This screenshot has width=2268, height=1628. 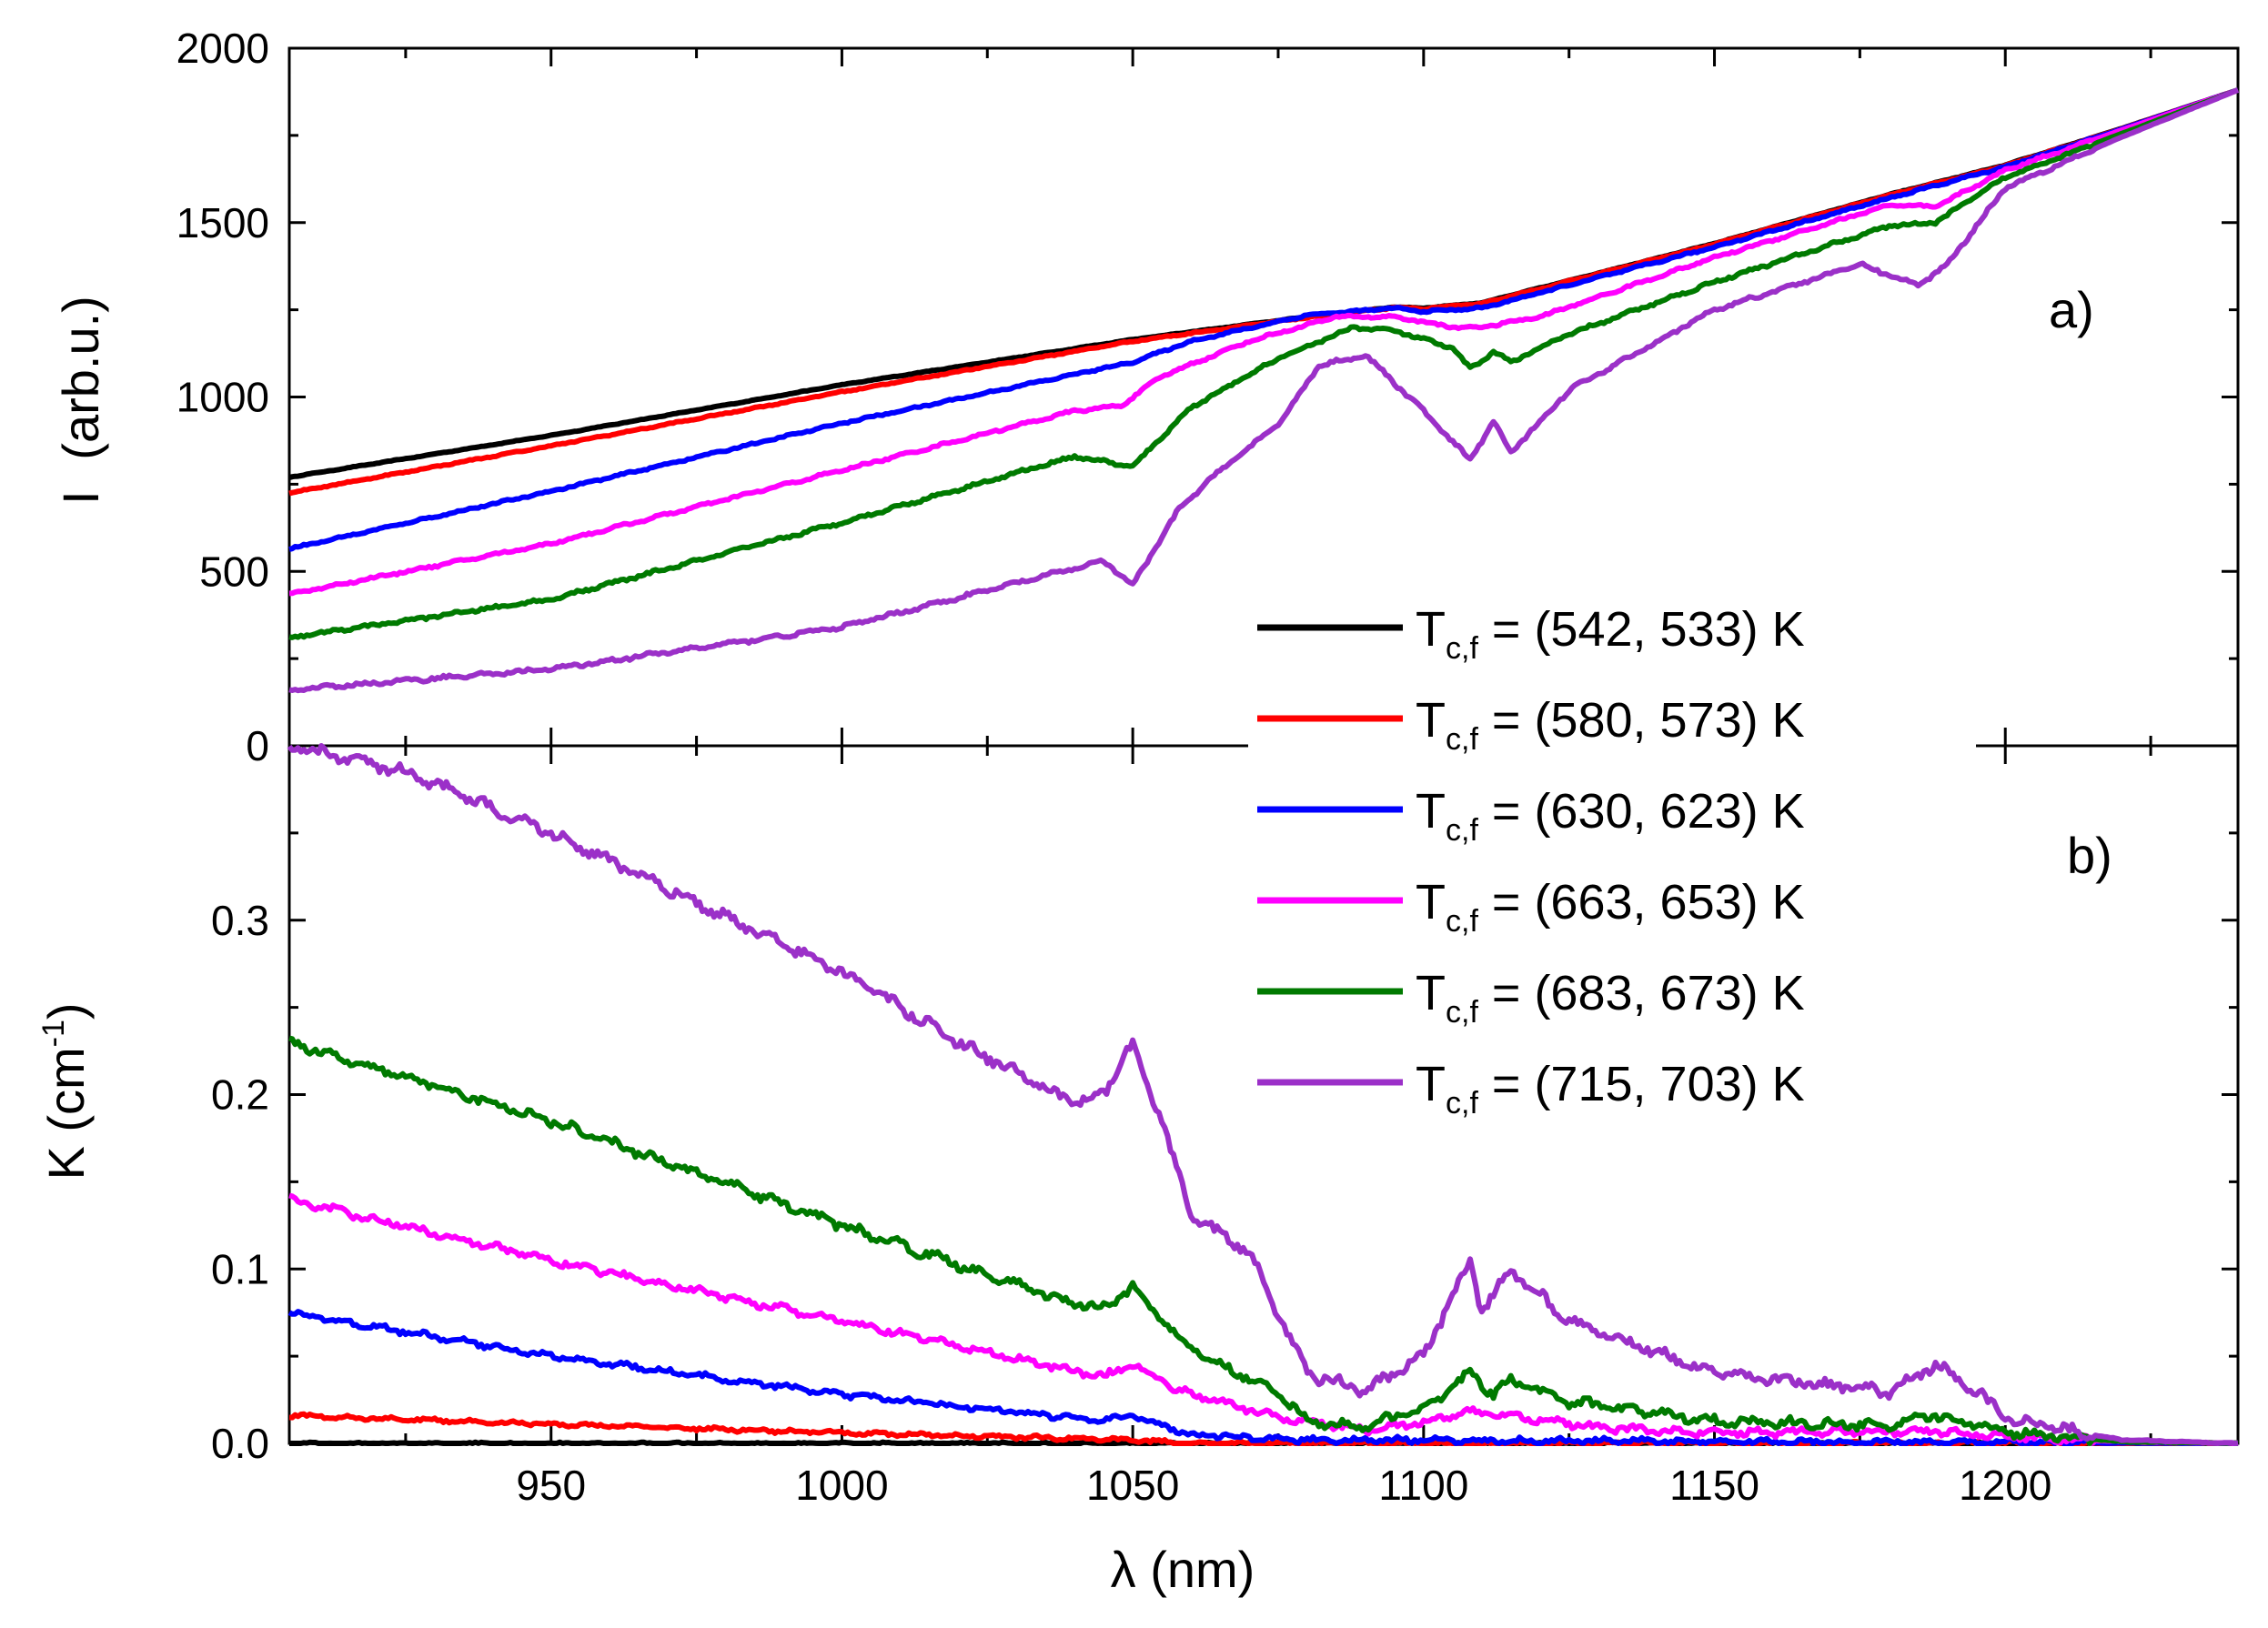 What do you see at coordinates (234, 571) in the screenshot?
I see `y-tick-label: 500` at bounding box center [234, 571].